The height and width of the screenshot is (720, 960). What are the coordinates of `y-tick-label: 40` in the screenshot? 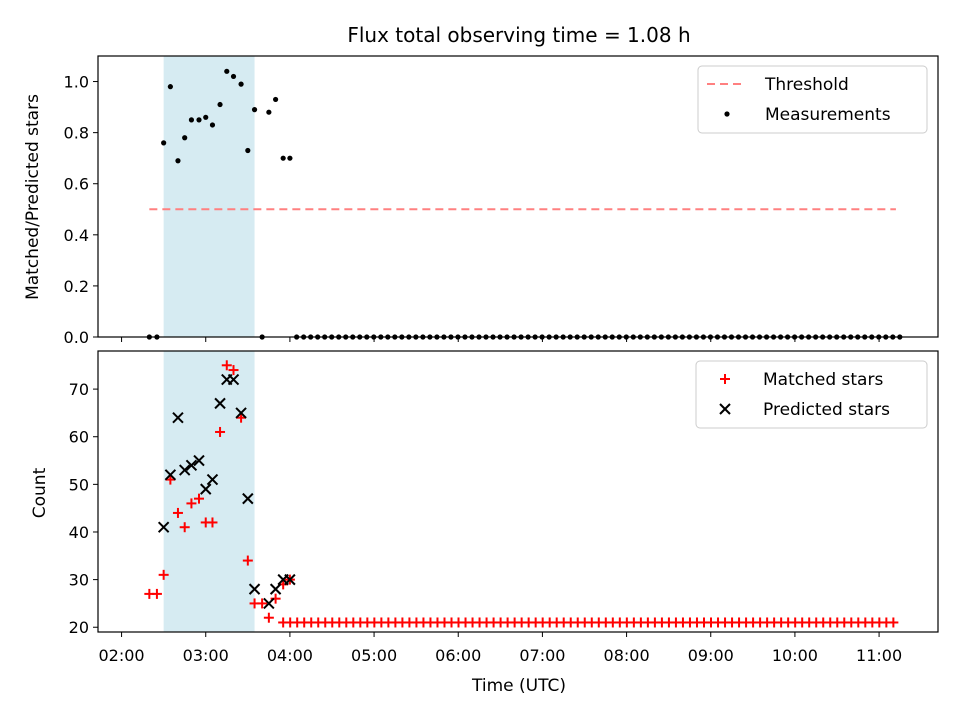 It's located at (79, 532).